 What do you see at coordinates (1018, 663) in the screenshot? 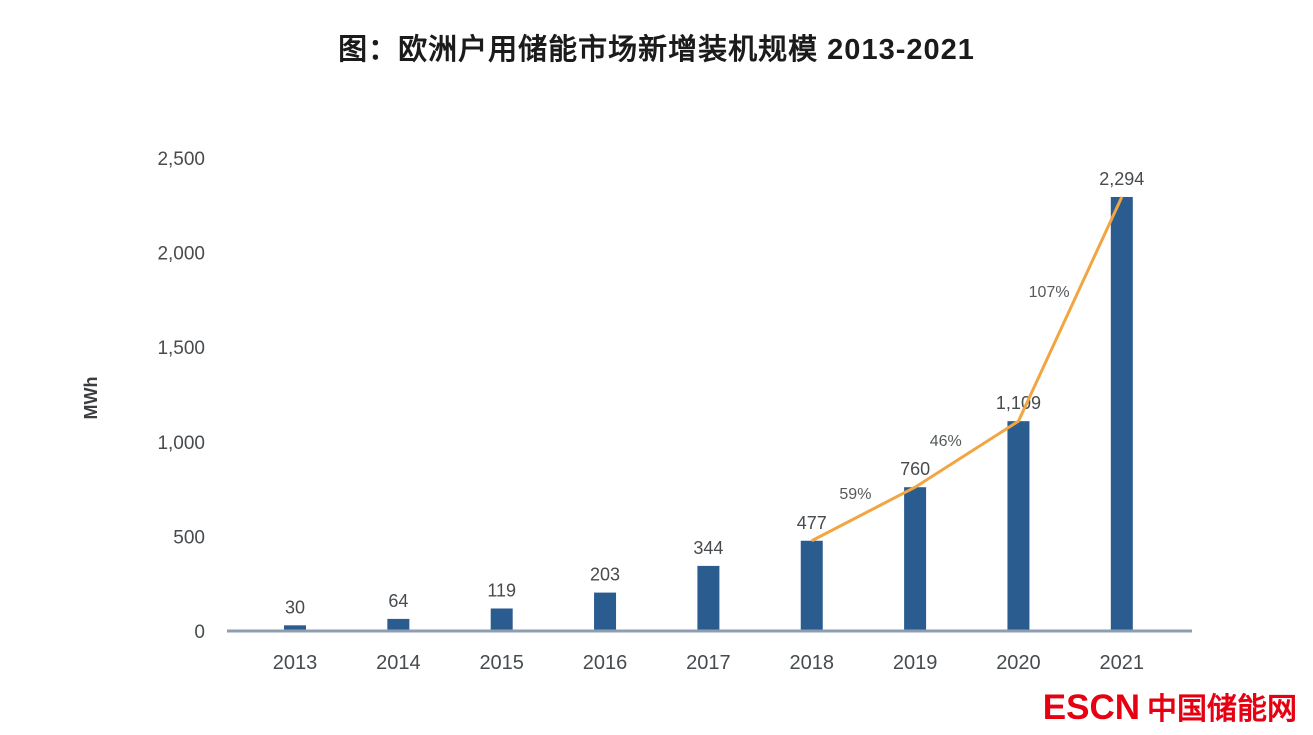
I see `x-axis-label: 2020` at bounding box center [1018, 663].